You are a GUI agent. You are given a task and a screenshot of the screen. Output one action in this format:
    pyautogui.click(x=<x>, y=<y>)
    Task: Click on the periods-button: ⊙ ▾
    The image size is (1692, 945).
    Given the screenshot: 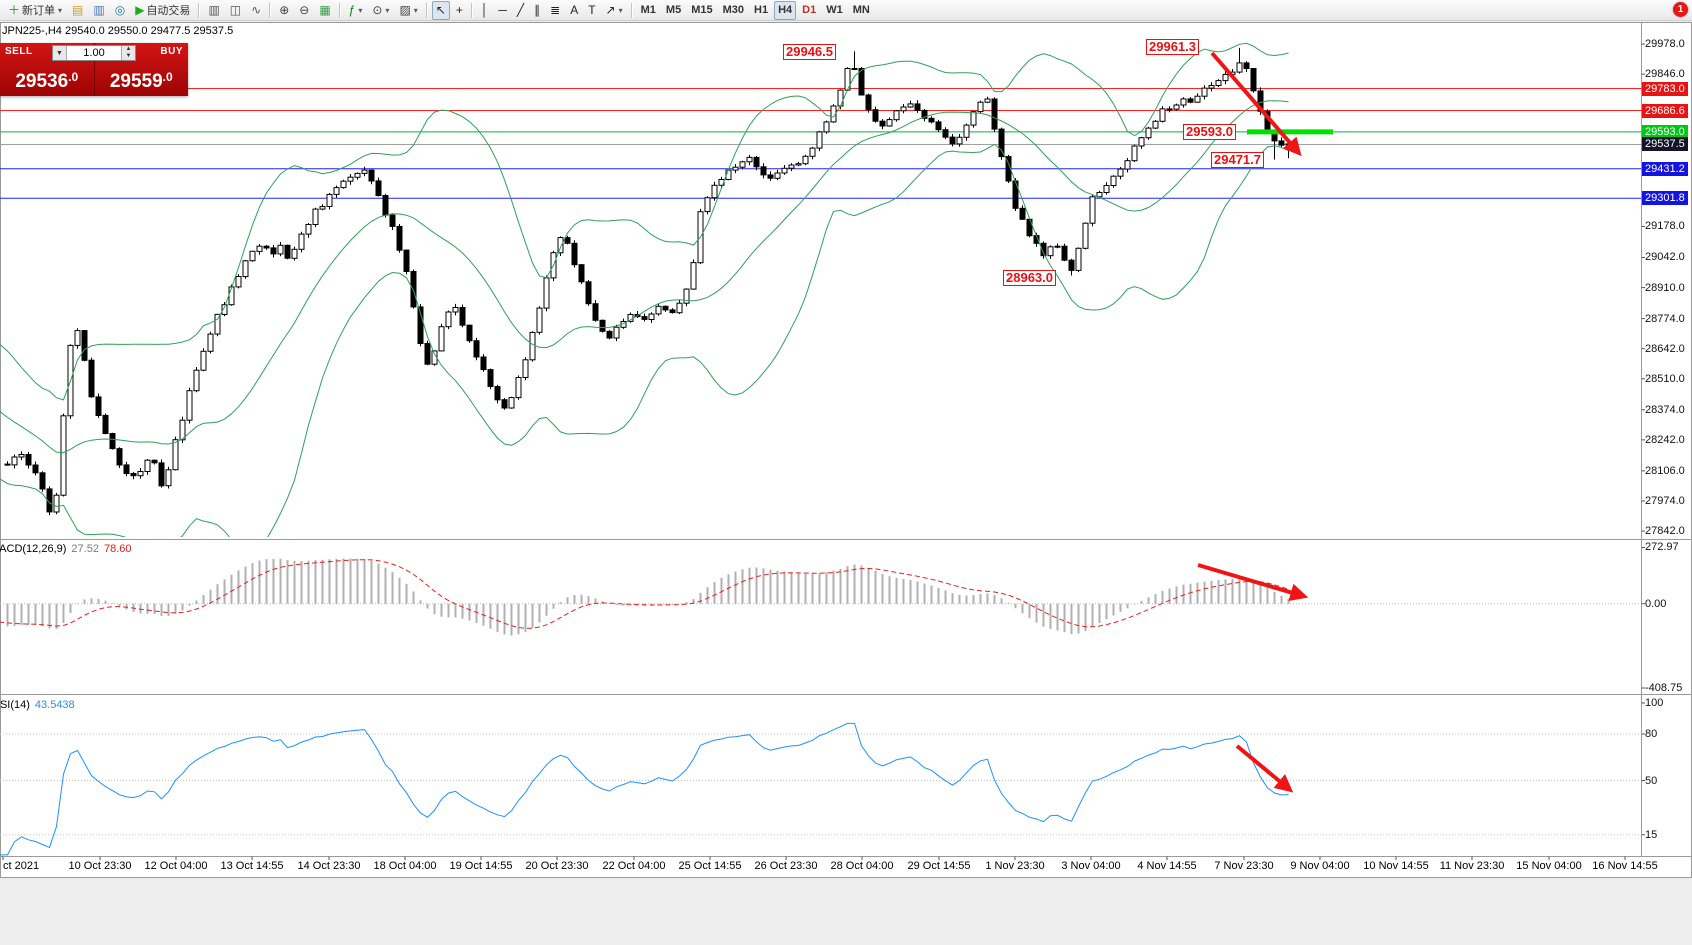 What is the action you would take?
    pyautogui.click(x=380, y=10)
    